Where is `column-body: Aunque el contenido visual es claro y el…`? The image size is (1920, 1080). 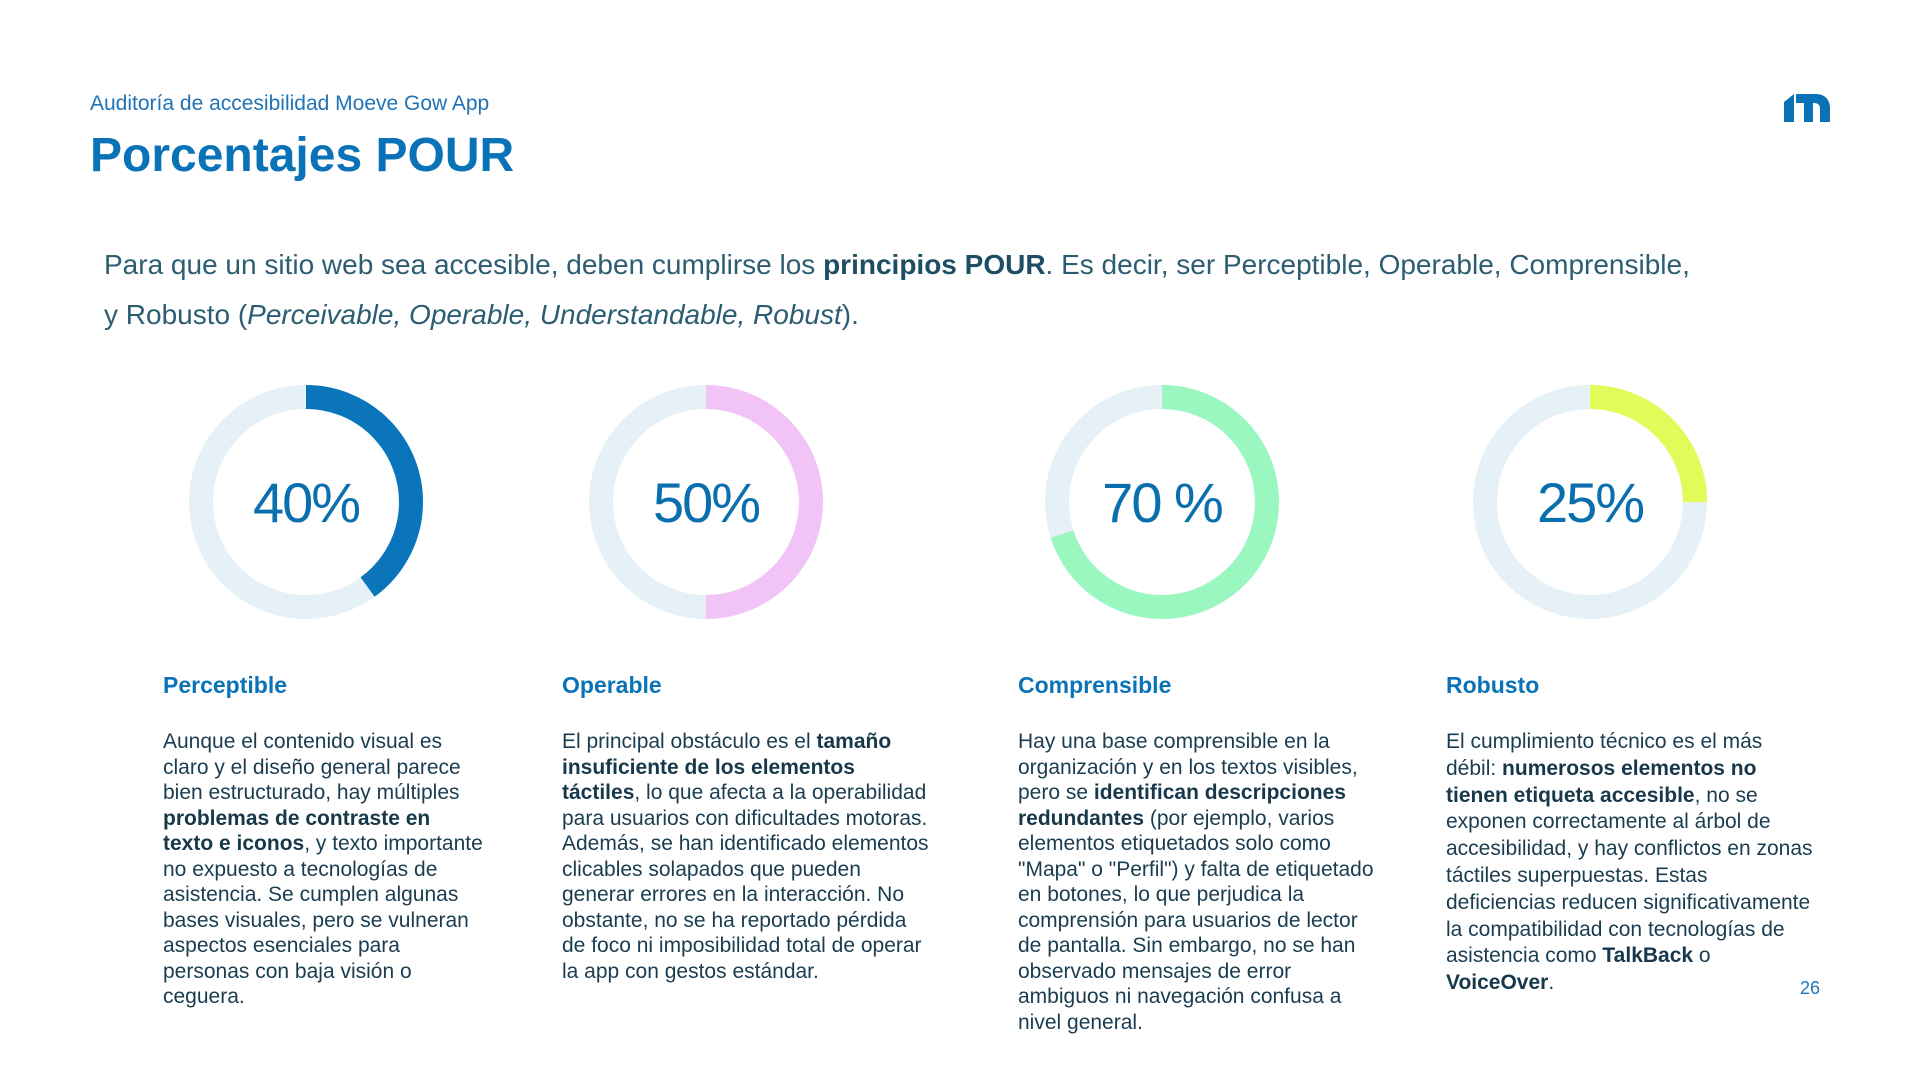
column-body: Aunque el contenido visual es claro y el… is located at coordinates (323, 869).